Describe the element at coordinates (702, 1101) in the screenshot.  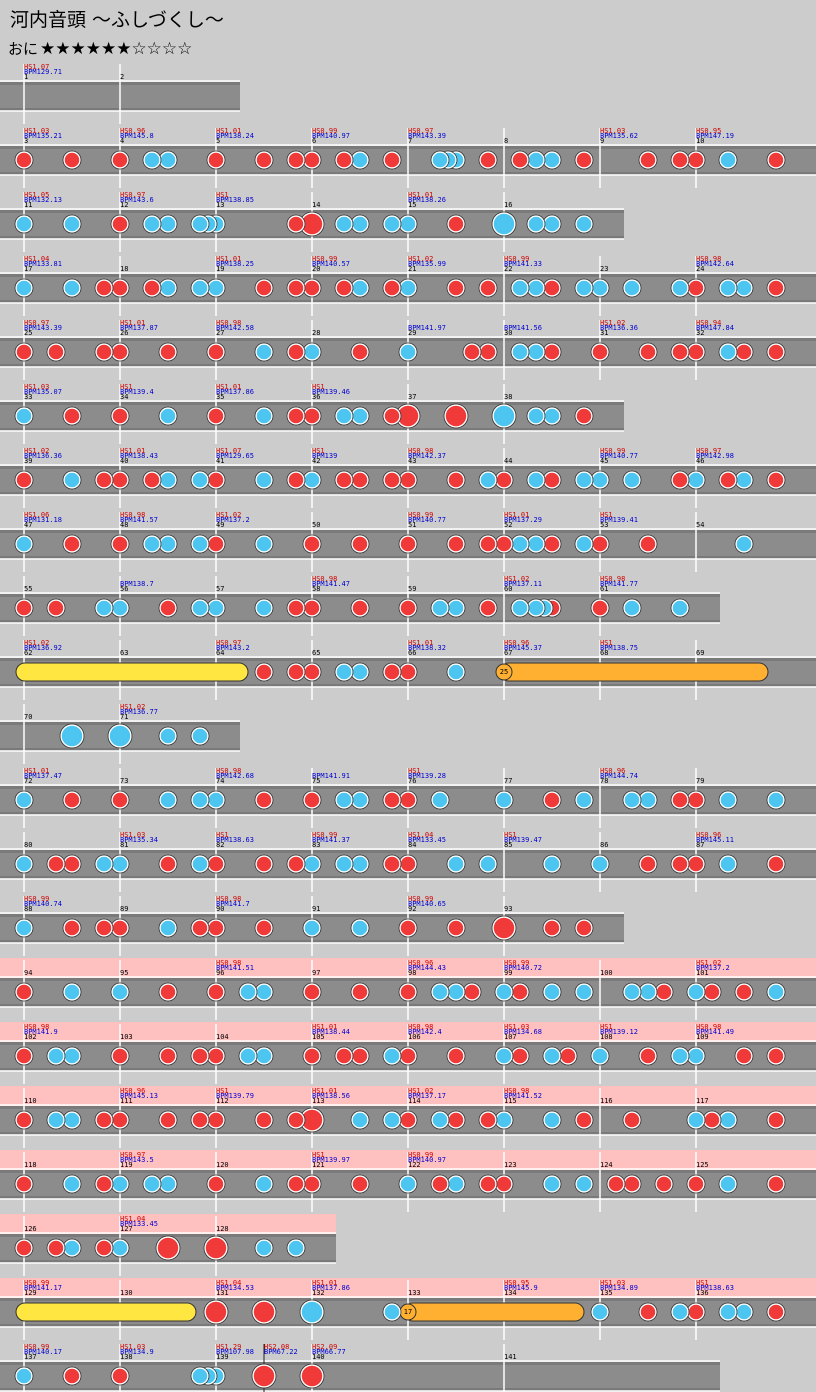
I see `measure-number: 117` at that location.